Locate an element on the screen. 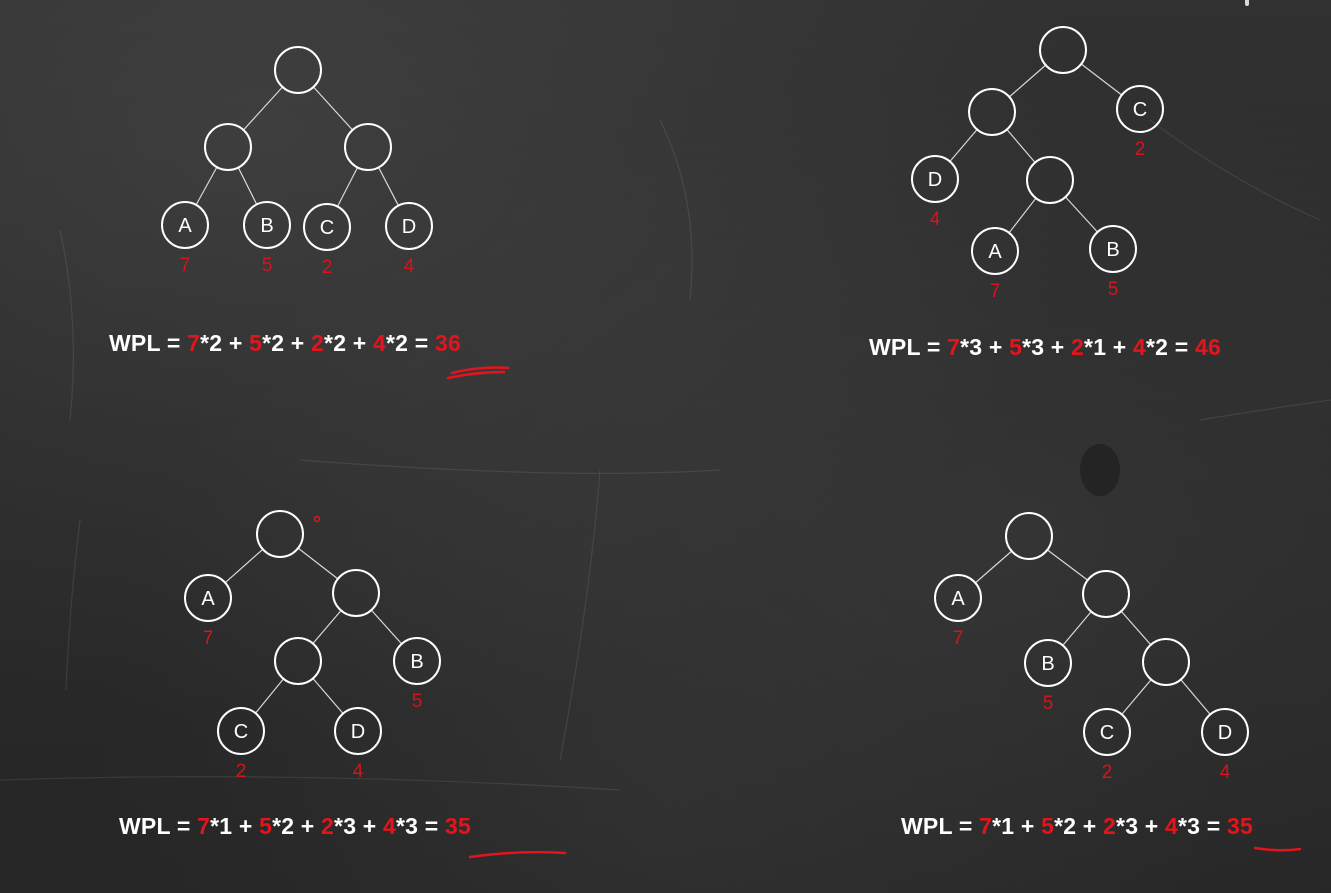 The width and height of the screenshot is (1331, 893). tree-3: A 7 B 5 C 2 D 4 is located at coordinates (312, 646).